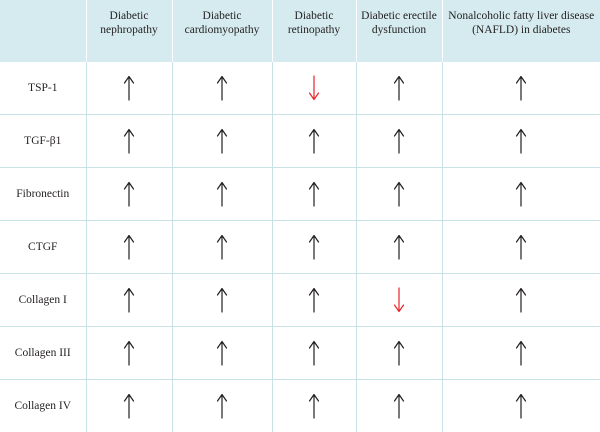 This screenshot has height=432, width=600. I want to click on header-diabetic-erectile-dysfunction: Diabetic erectile dysfunction, so click(399, 31).